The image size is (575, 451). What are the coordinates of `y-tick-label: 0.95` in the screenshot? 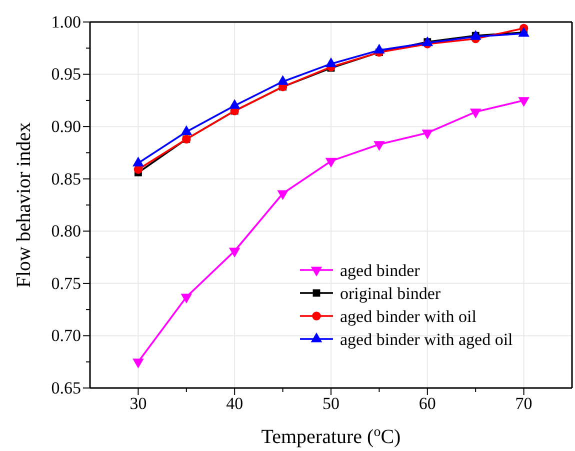 It's located at (66, 74).